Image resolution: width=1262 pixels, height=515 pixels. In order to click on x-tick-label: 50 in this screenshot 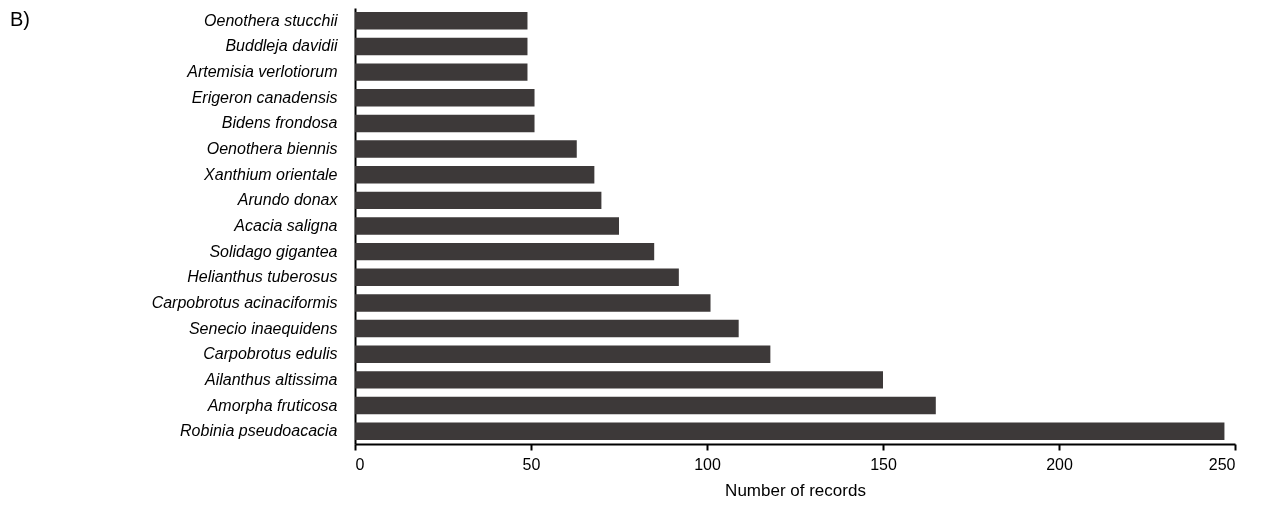, I will do `click(531, 464)`.